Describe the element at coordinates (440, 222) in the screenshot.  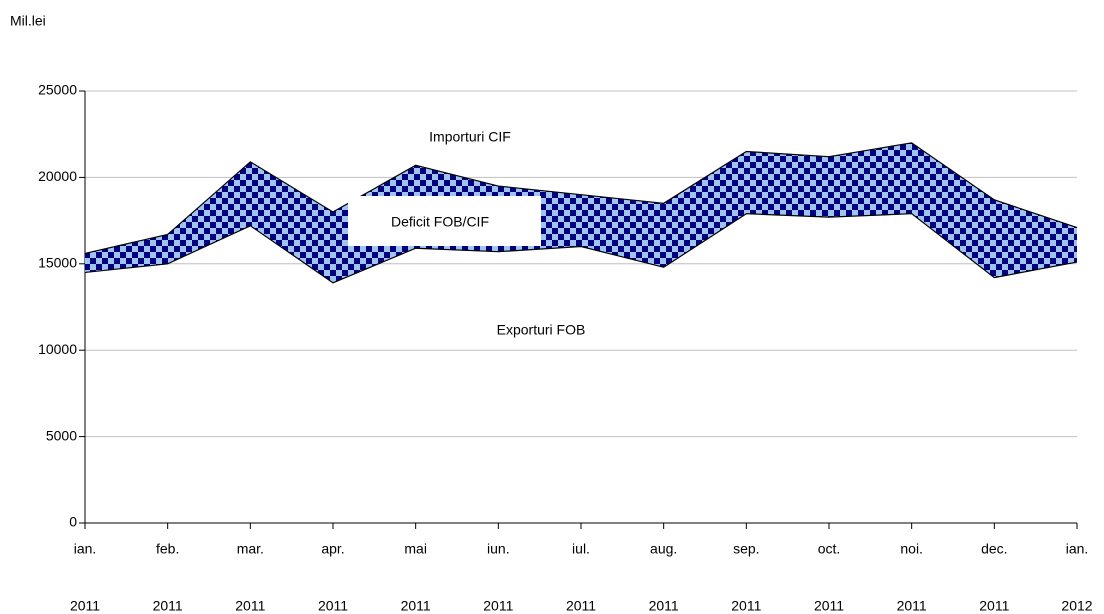
I see `fill-annotation: Deficit FOB/CIF` at that location.